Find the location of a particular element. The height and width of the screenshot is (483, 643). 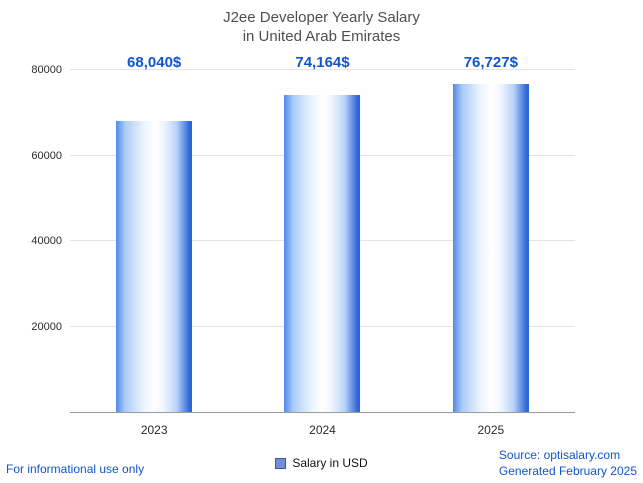

legend: Salary in USD is located at coordinates (321, 463).